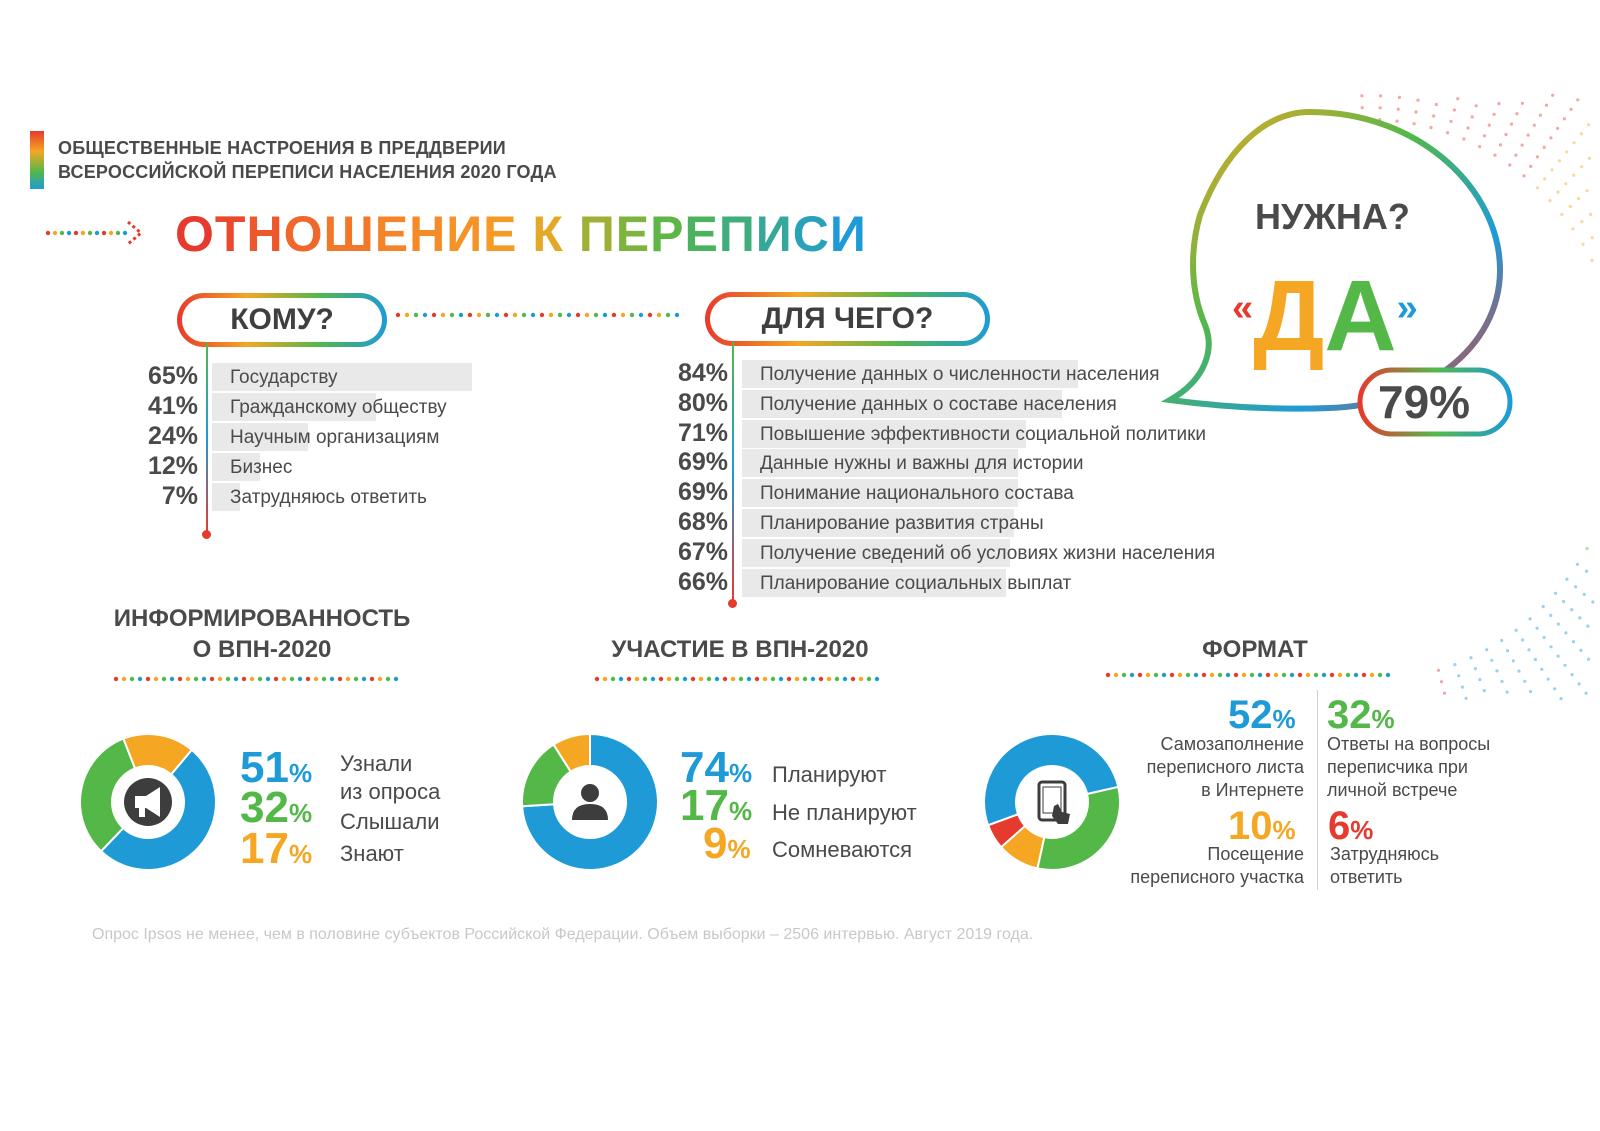  I want to click on fmt-num-0: 52, so click(1250, 715).